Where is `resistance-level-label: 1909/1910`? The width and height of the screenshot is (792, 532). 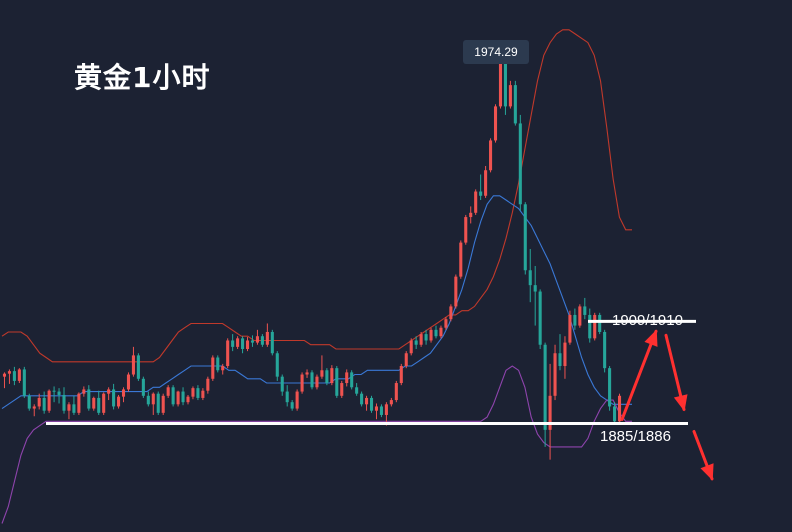
resistance-level-label: 1909/1910 is located at coordinates (647, 320).